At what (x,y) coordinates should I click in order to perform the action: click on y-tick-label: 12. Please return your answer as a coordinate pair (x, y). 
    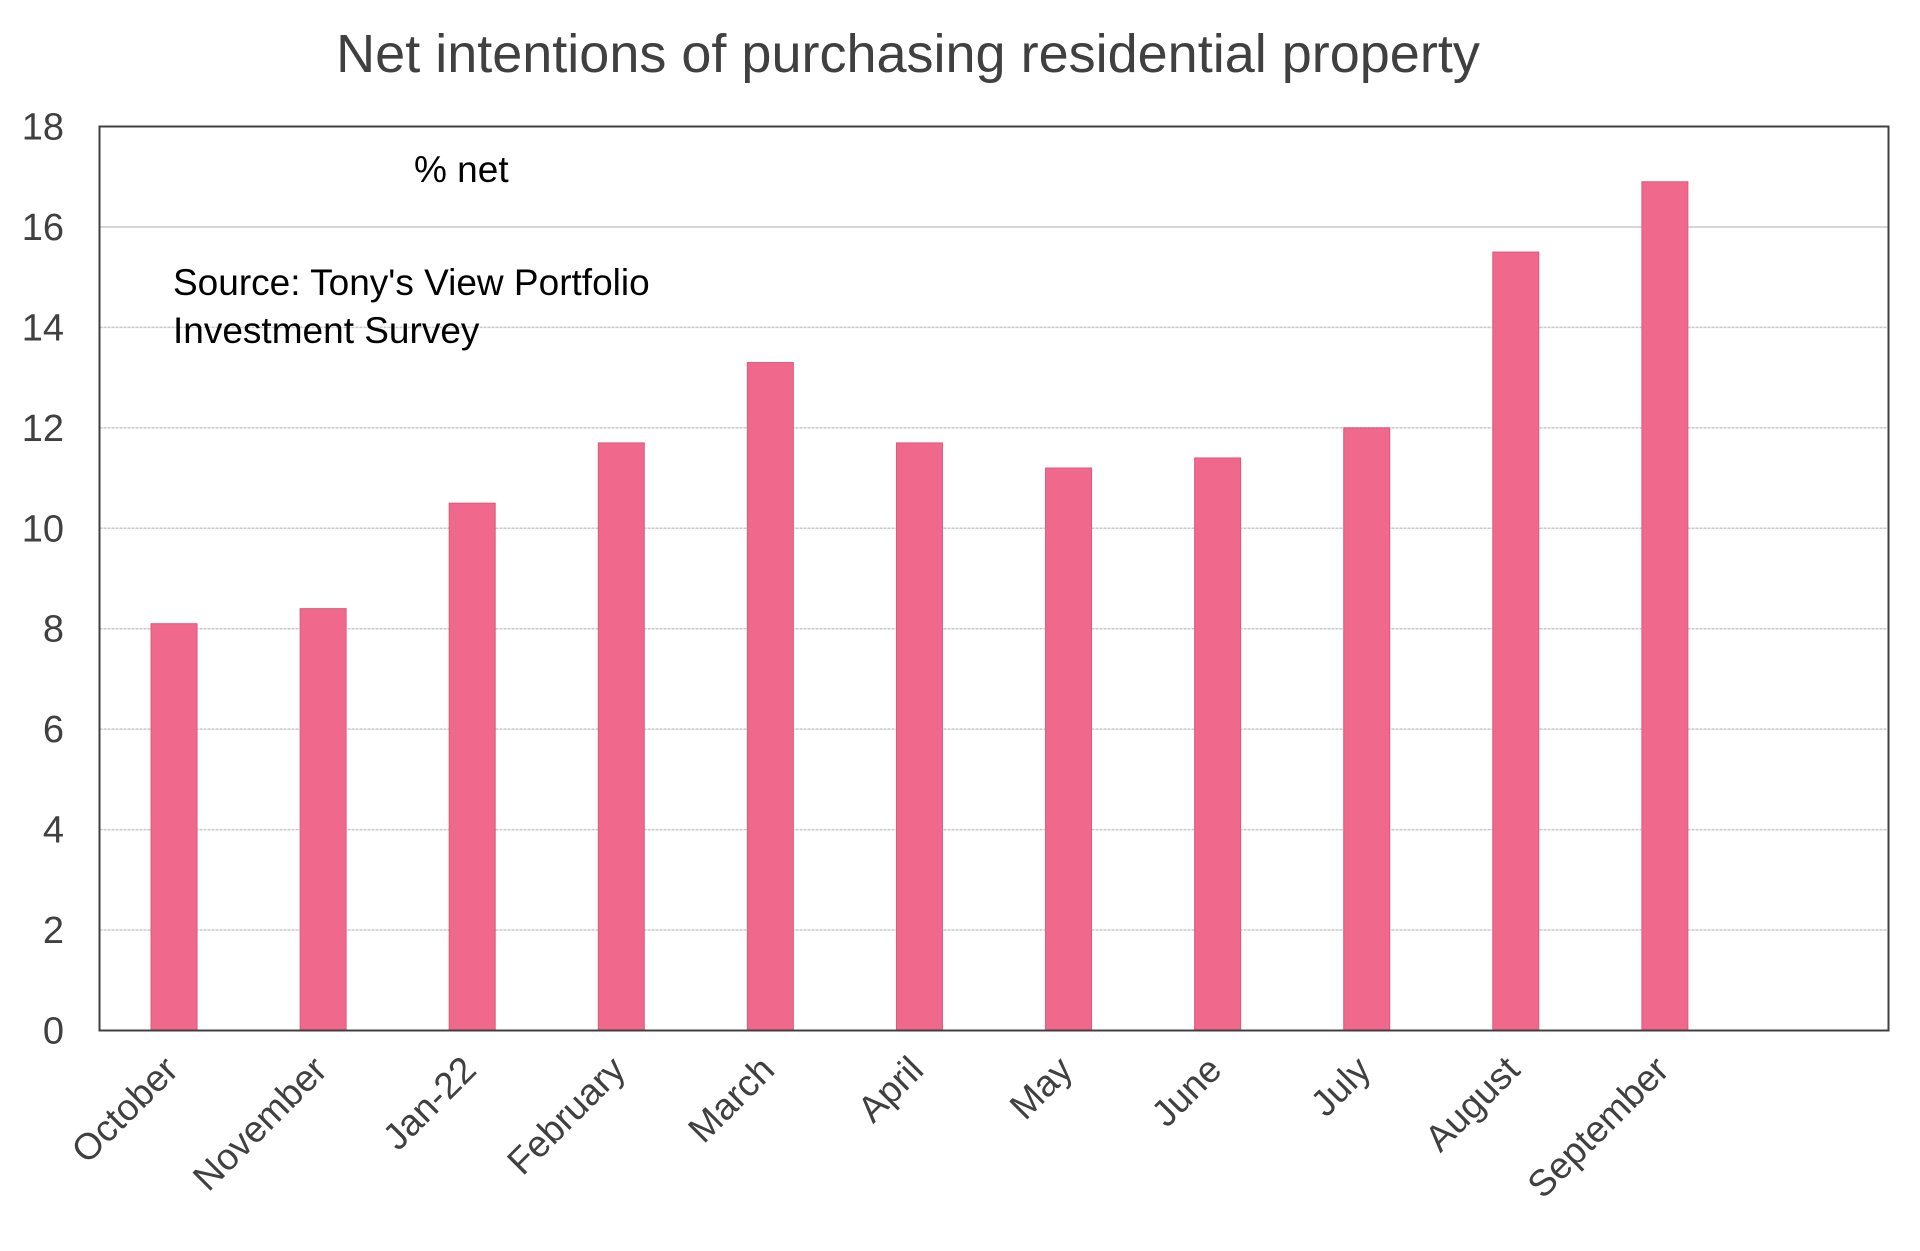
    Looking at the image, I should click on (43, 429).